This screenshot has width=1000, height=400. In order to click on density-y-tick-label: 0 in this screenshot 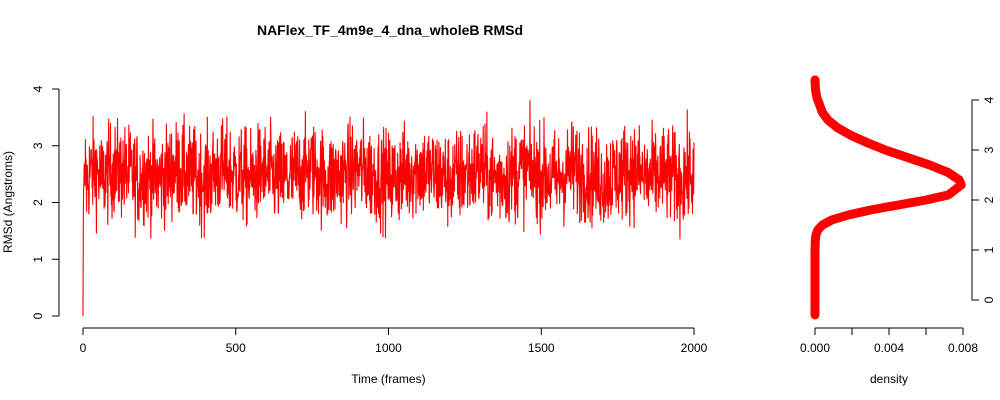, I will do `click(989, 299)`.